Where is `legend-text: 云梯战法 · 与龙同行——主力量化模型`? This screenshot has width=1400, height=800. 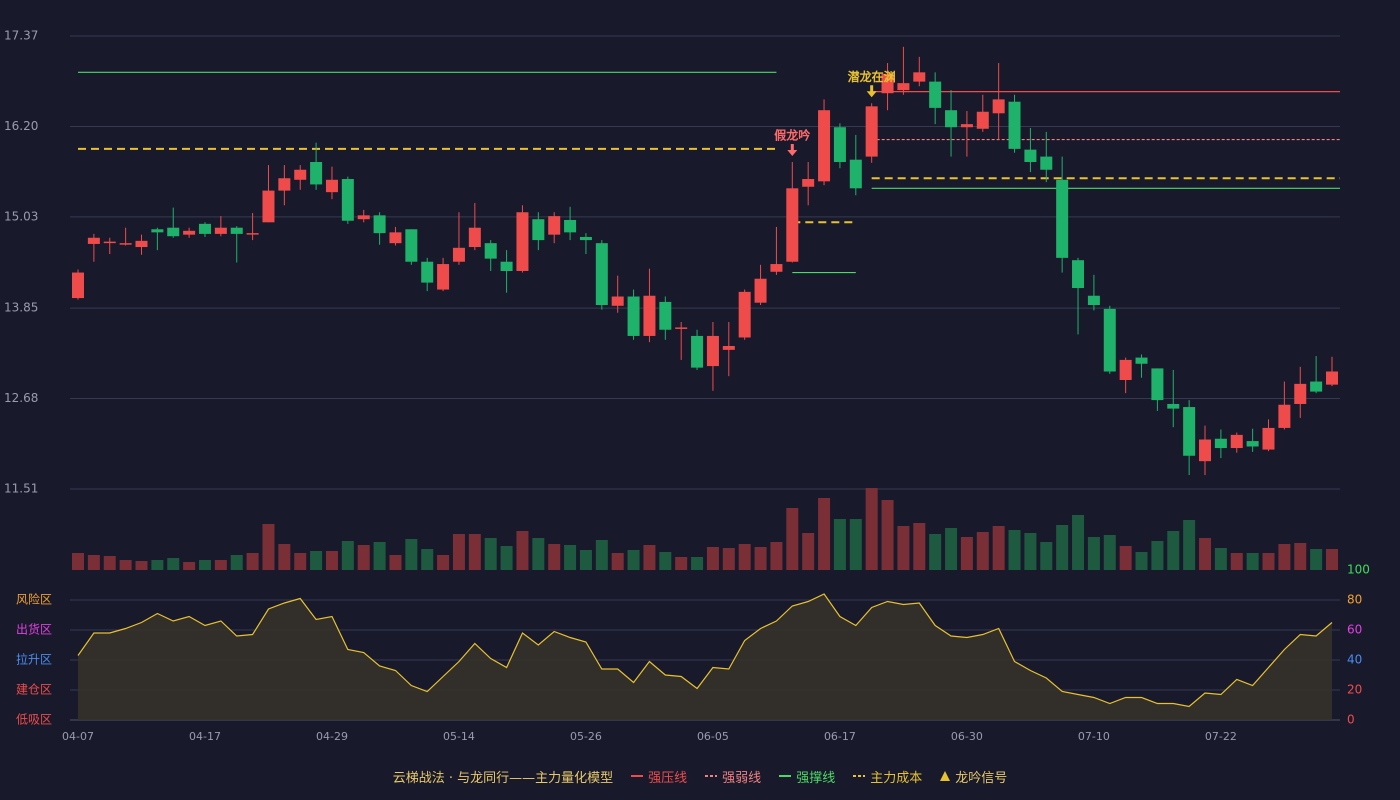 legend-text: 云梯战法 · 与龙同行——主力量化模型 is located at coordinates (503, 778).